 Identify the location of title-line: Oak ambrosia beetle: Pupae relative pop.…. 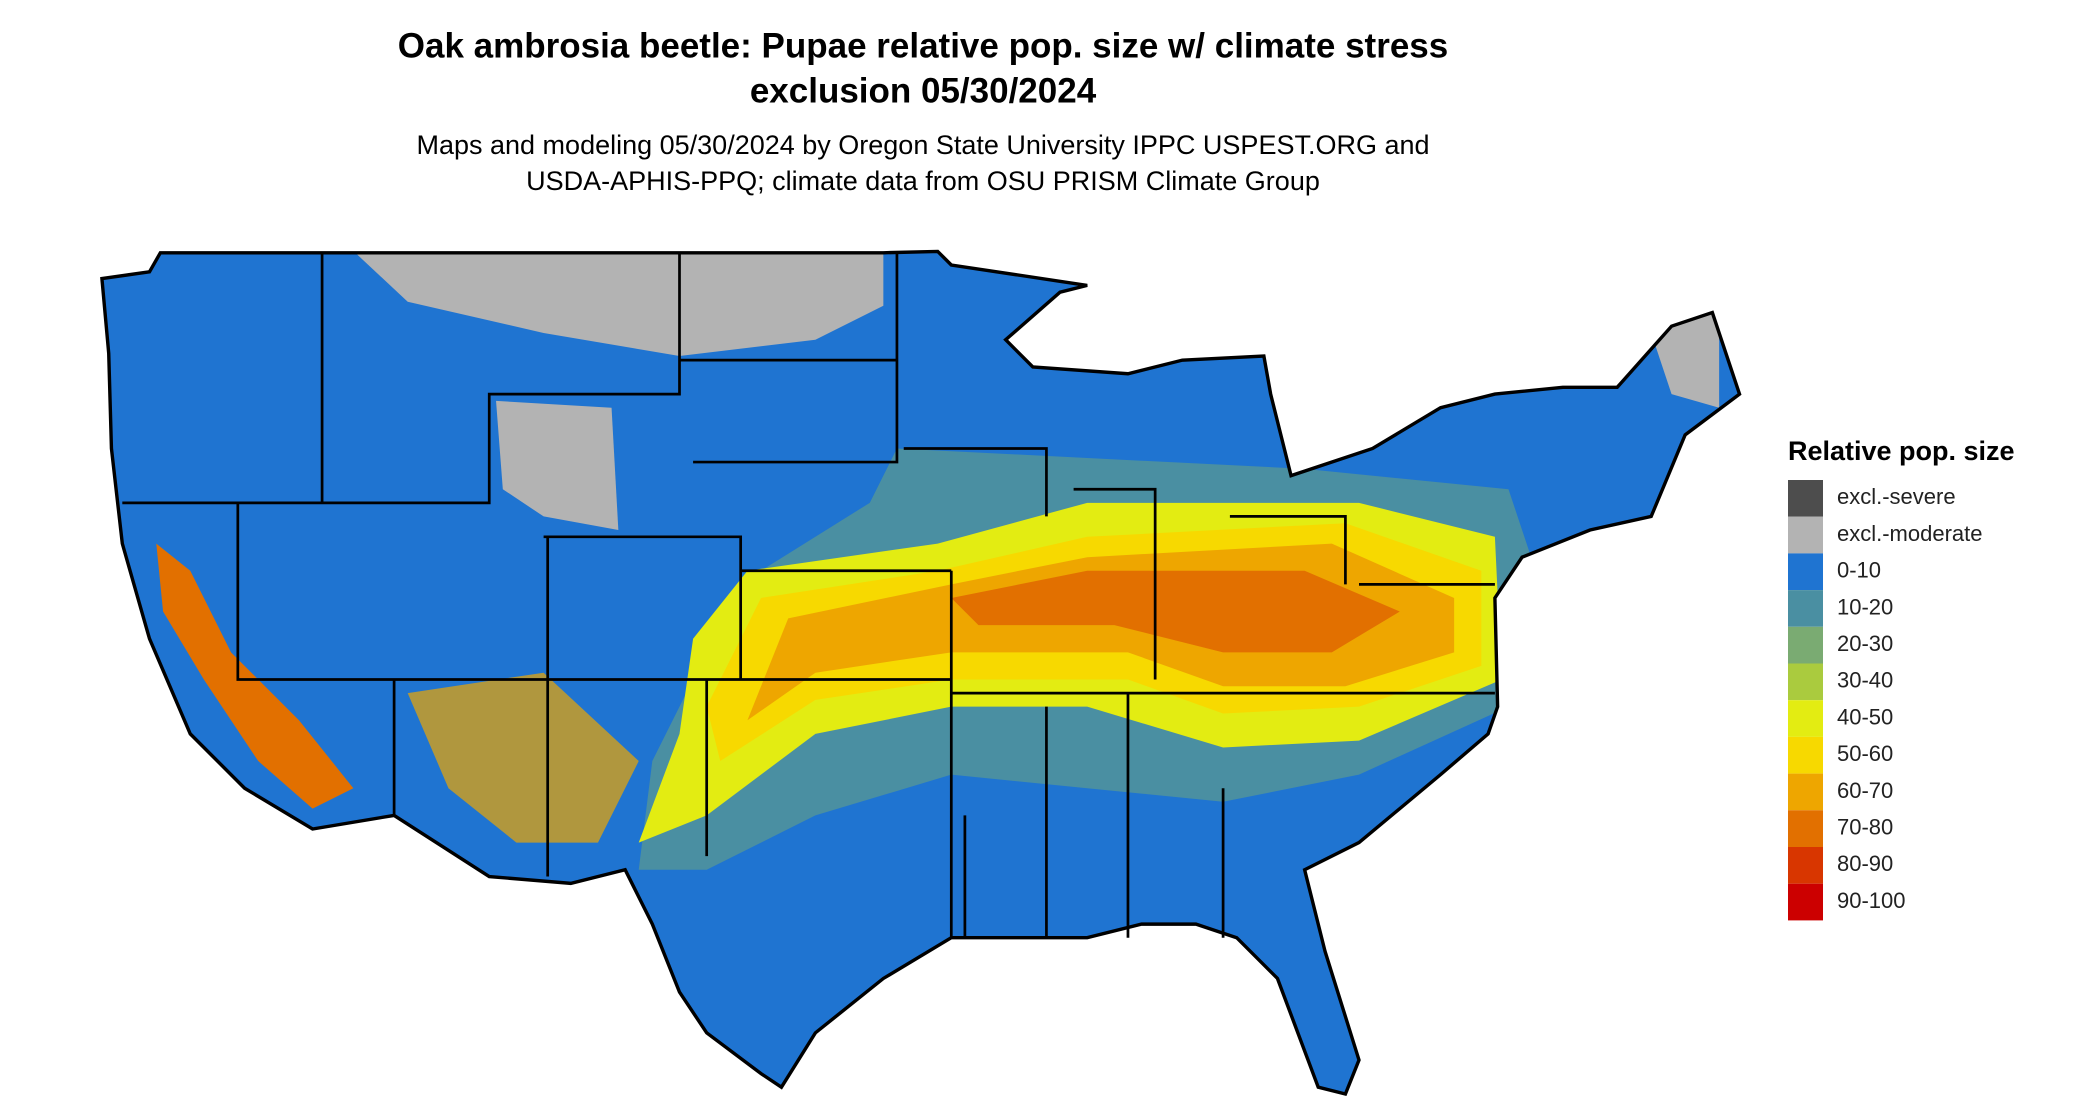
(923, 45).